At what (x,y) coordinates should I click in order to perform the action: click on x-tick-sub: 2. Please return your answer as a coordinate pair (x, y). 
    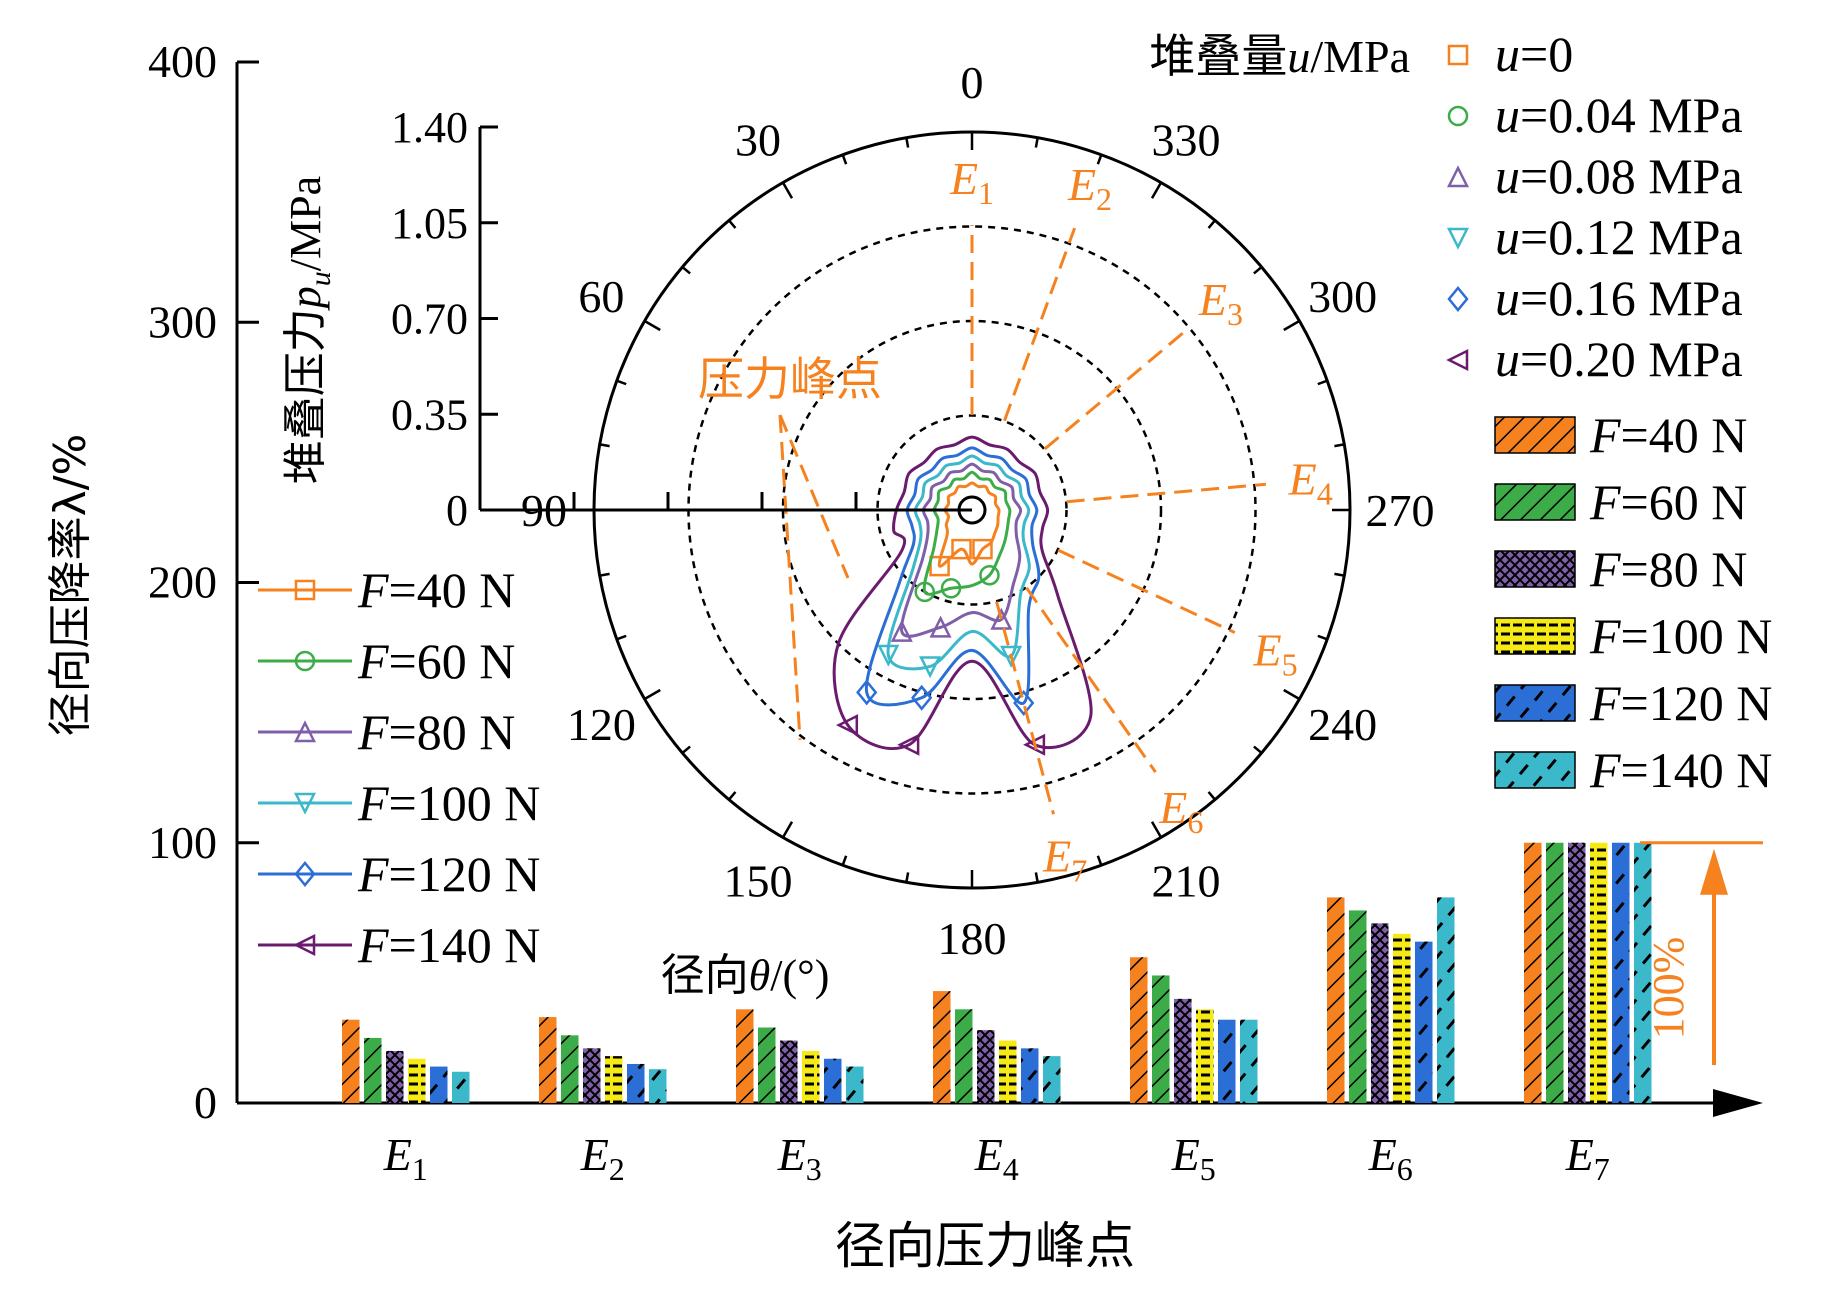
    Looking at the image, I should click on (617, 1169).